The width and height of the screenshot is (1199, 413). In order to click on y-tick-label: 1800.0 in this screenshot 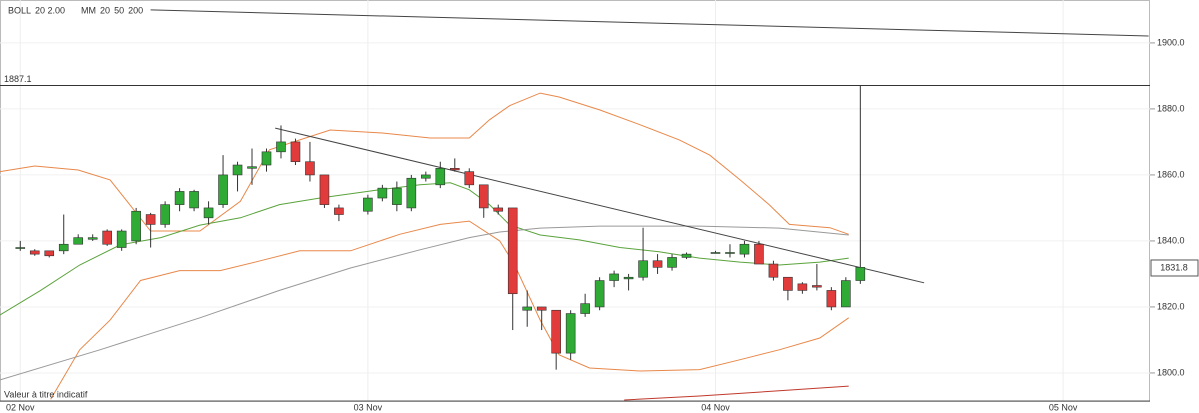, I will do `click(1171, 372)`.